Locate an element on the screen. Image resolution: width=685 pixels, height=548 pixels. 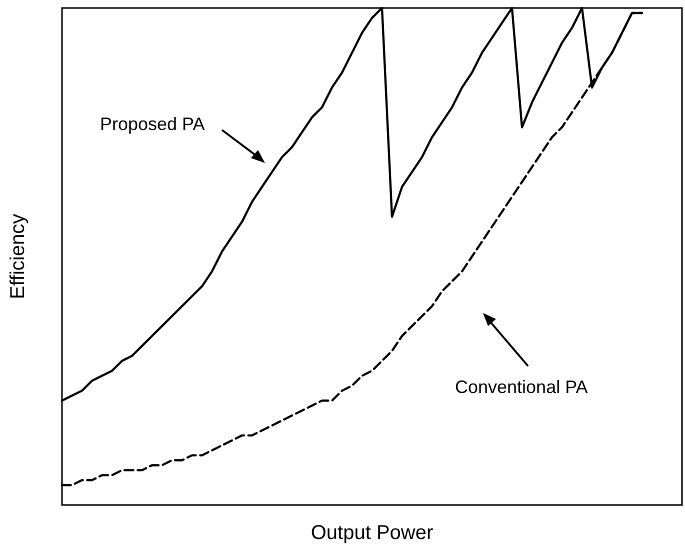
y-axis-title: Efficiency is located at coordinates (18, 257).